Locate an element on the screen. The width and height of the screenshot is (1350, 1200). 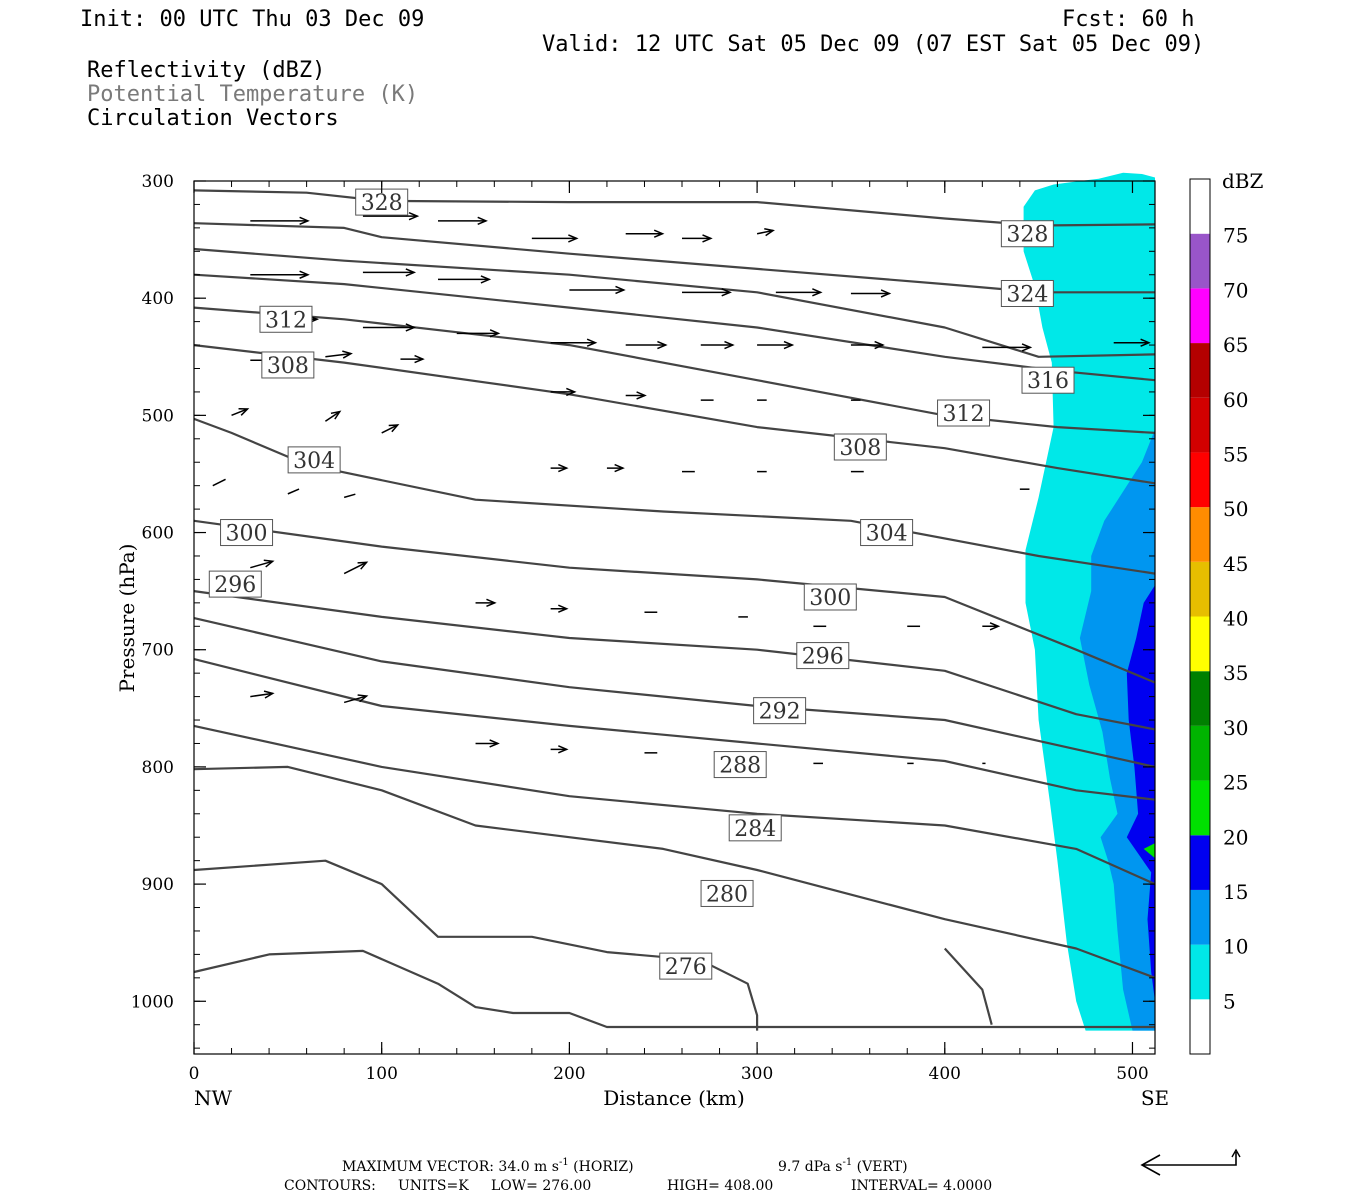
colorbar-level: 75 is located at coordinates (1235, 236).